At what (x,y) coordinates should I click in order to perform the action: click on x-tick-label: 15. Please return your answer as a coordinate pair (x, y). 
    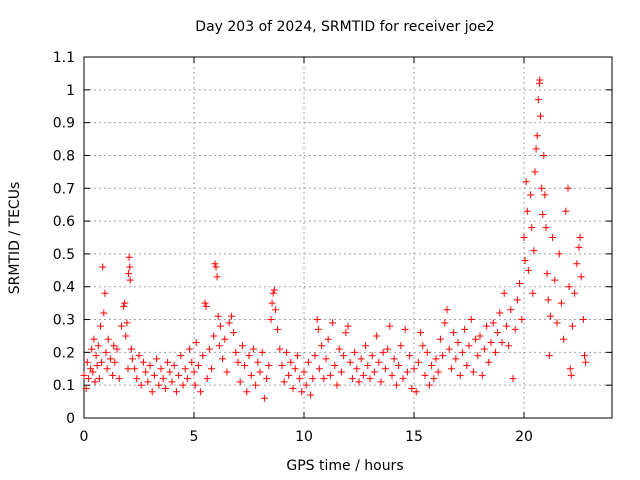
    Looking at the image, I should click on (414, 437).